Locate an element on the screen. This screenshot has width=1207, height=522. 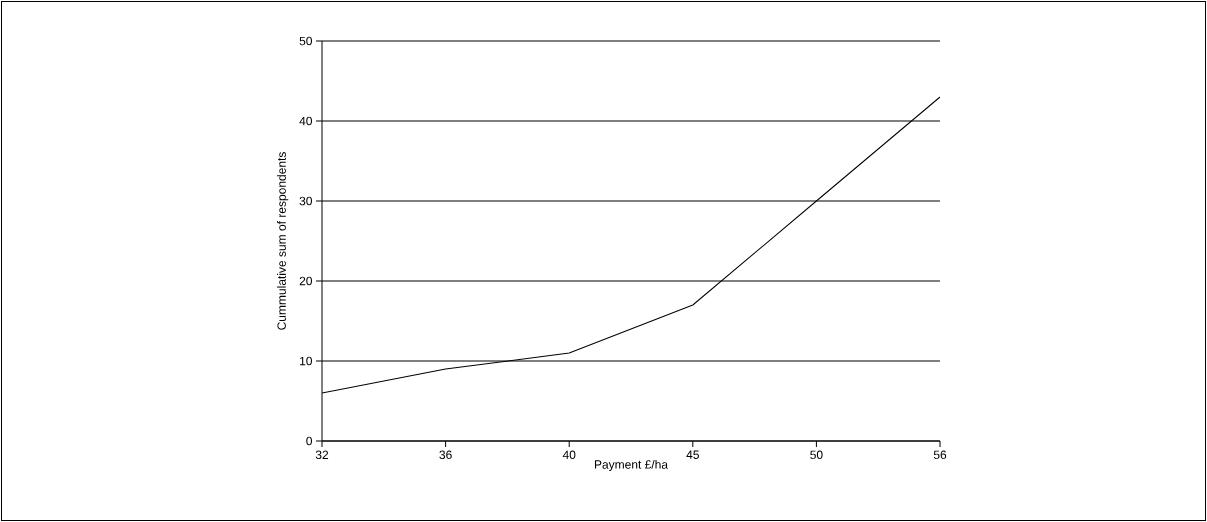
y-tick-label: 10 is located at coordinates (306, 361).